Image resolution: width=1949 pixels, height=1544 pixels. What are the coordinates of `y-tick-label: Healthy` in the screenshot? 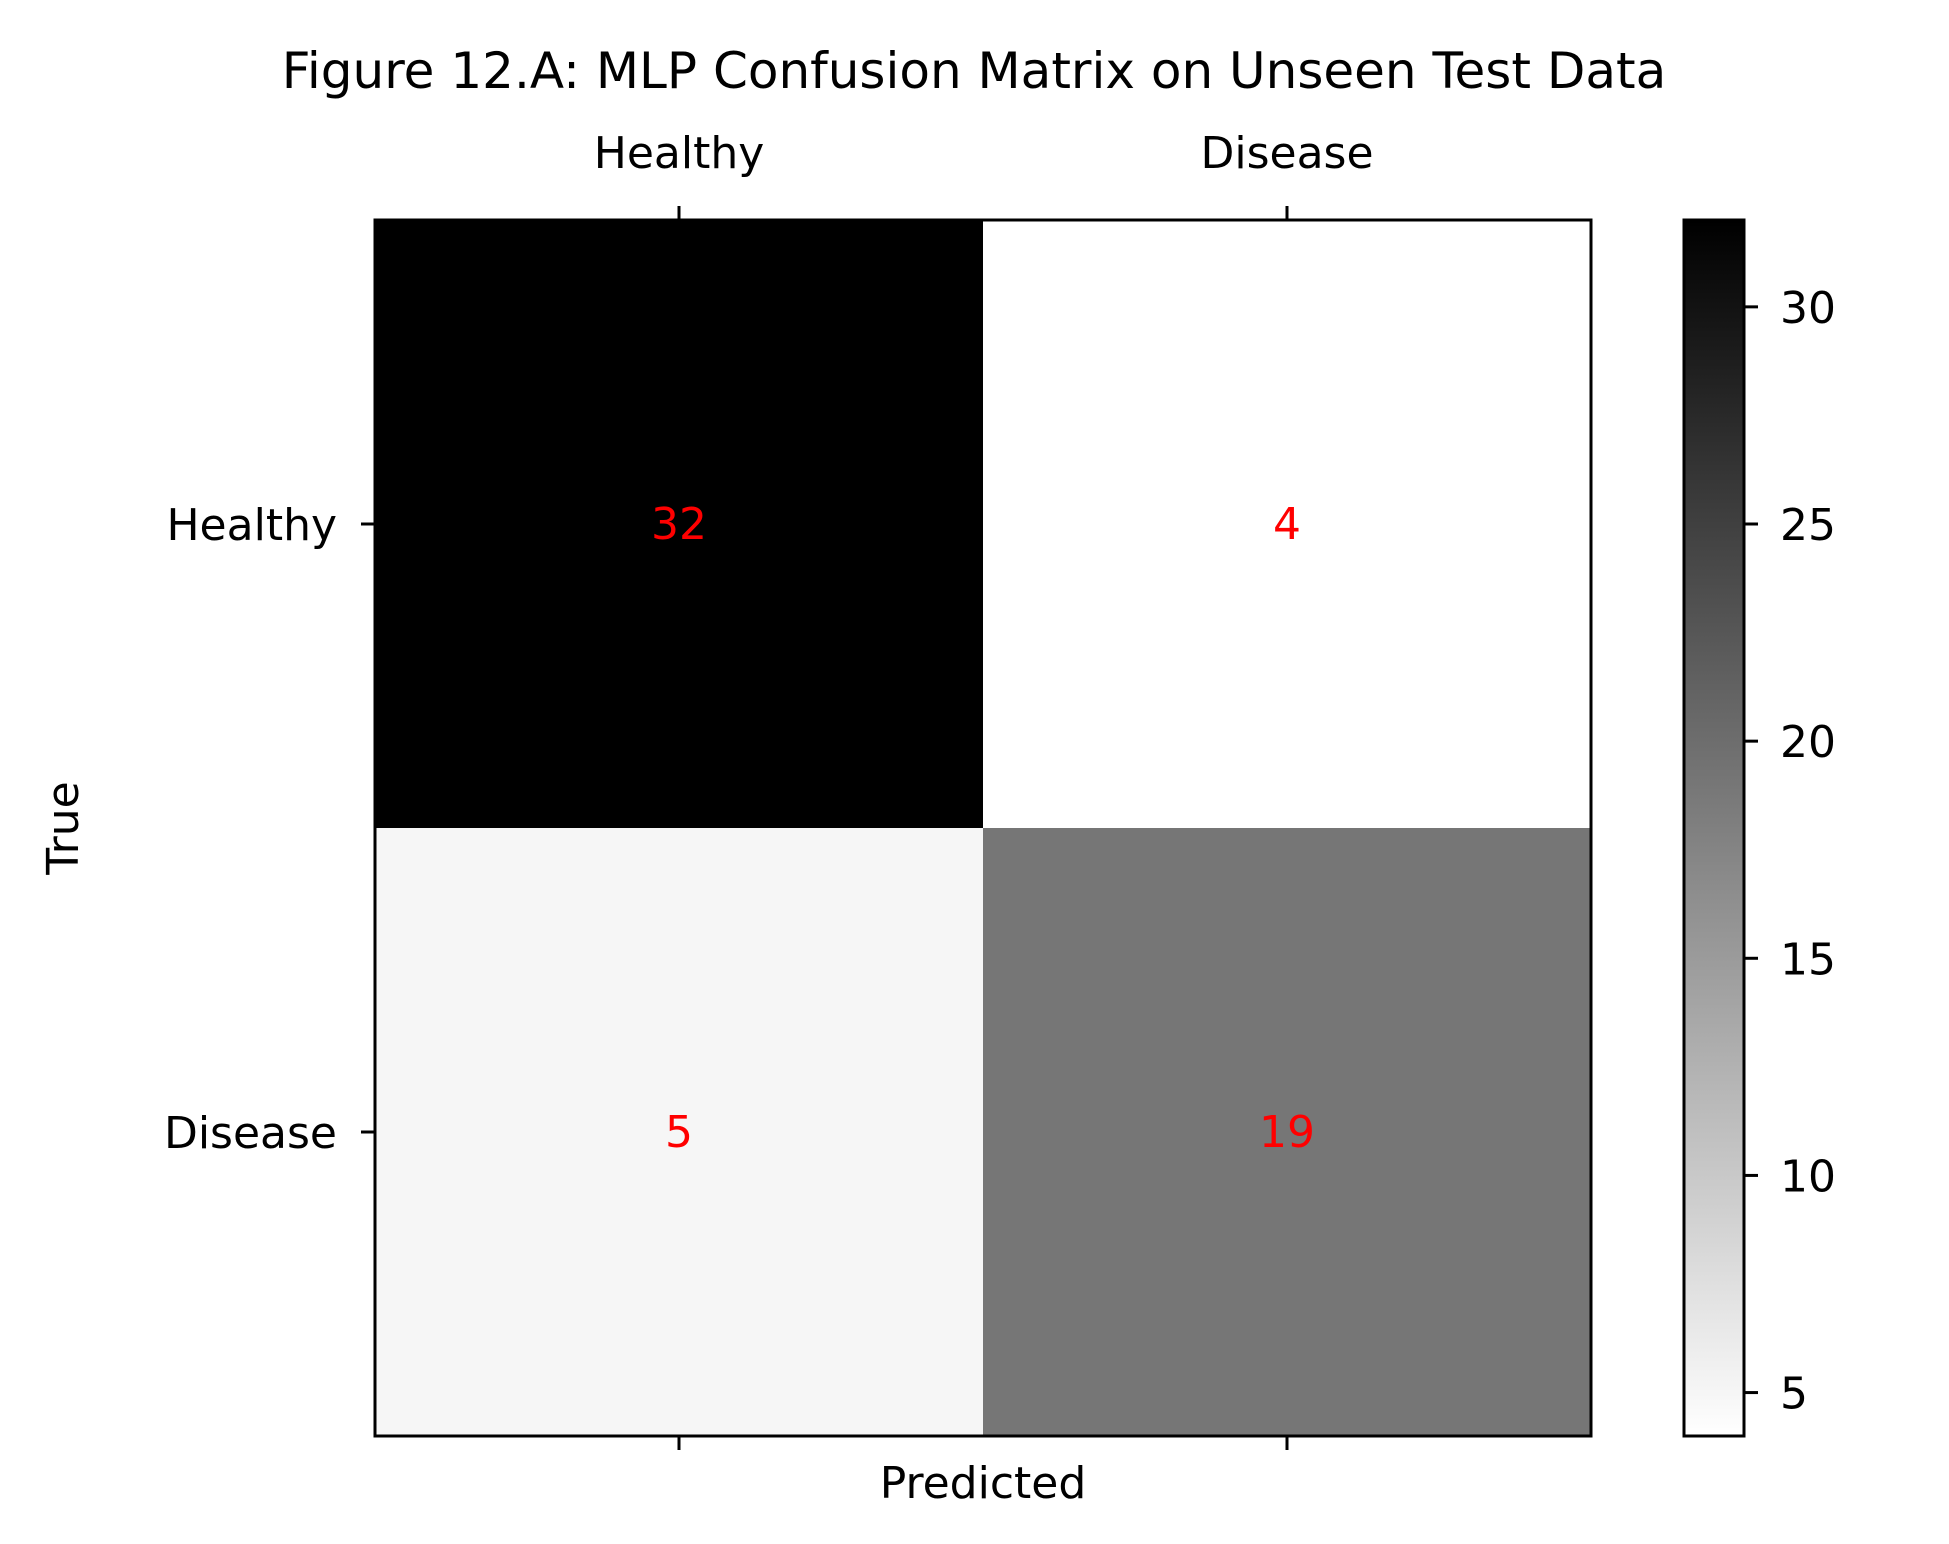 It's located at (251, 525).